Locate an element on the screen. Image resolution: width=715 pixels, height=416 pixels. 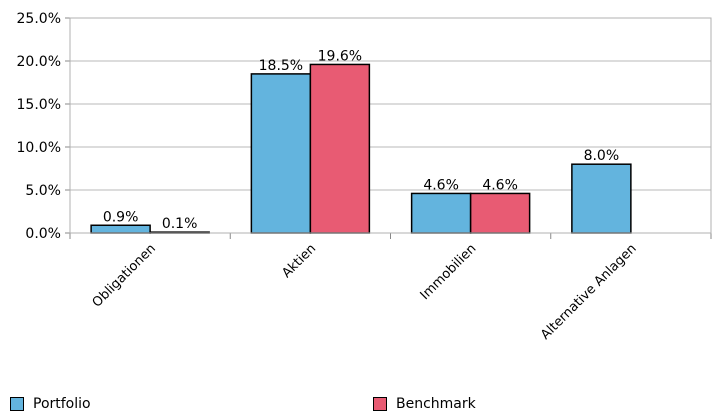
data-label: 0.1% is located at coordinates (180, 224).